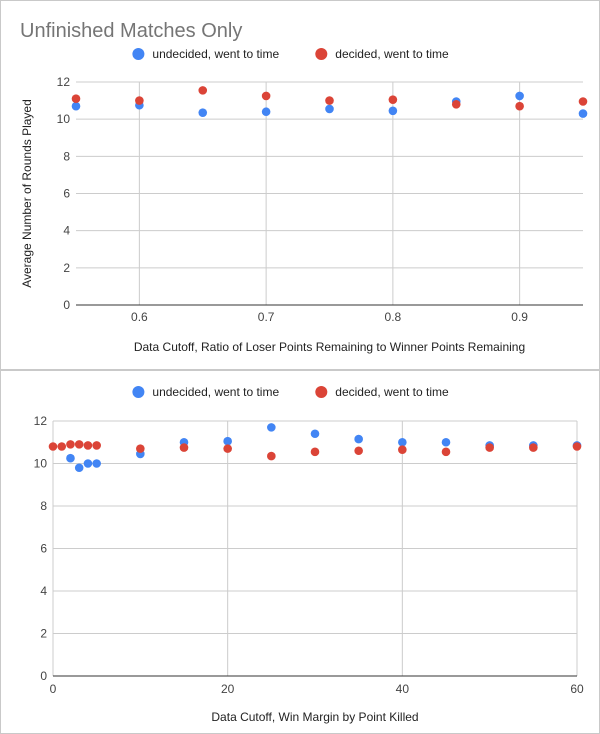 This screenshot has height=734, width=600. Describe the element at coordinates (314, 717) in the screenshot. I see `x-axis-label: Data Cutoff, Win Margin by Point Killed` at that location.